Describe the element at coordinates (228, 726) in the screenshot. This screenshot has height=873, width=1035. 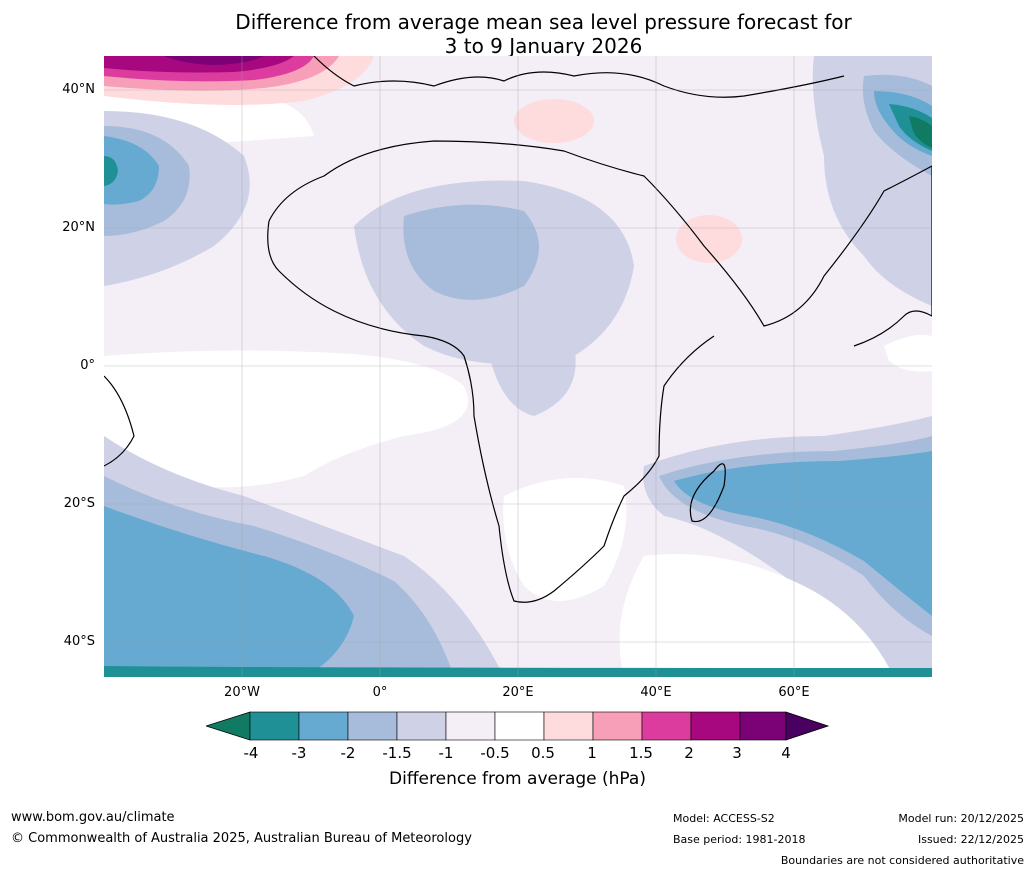
I see `colorbar-extend-low` at that location.